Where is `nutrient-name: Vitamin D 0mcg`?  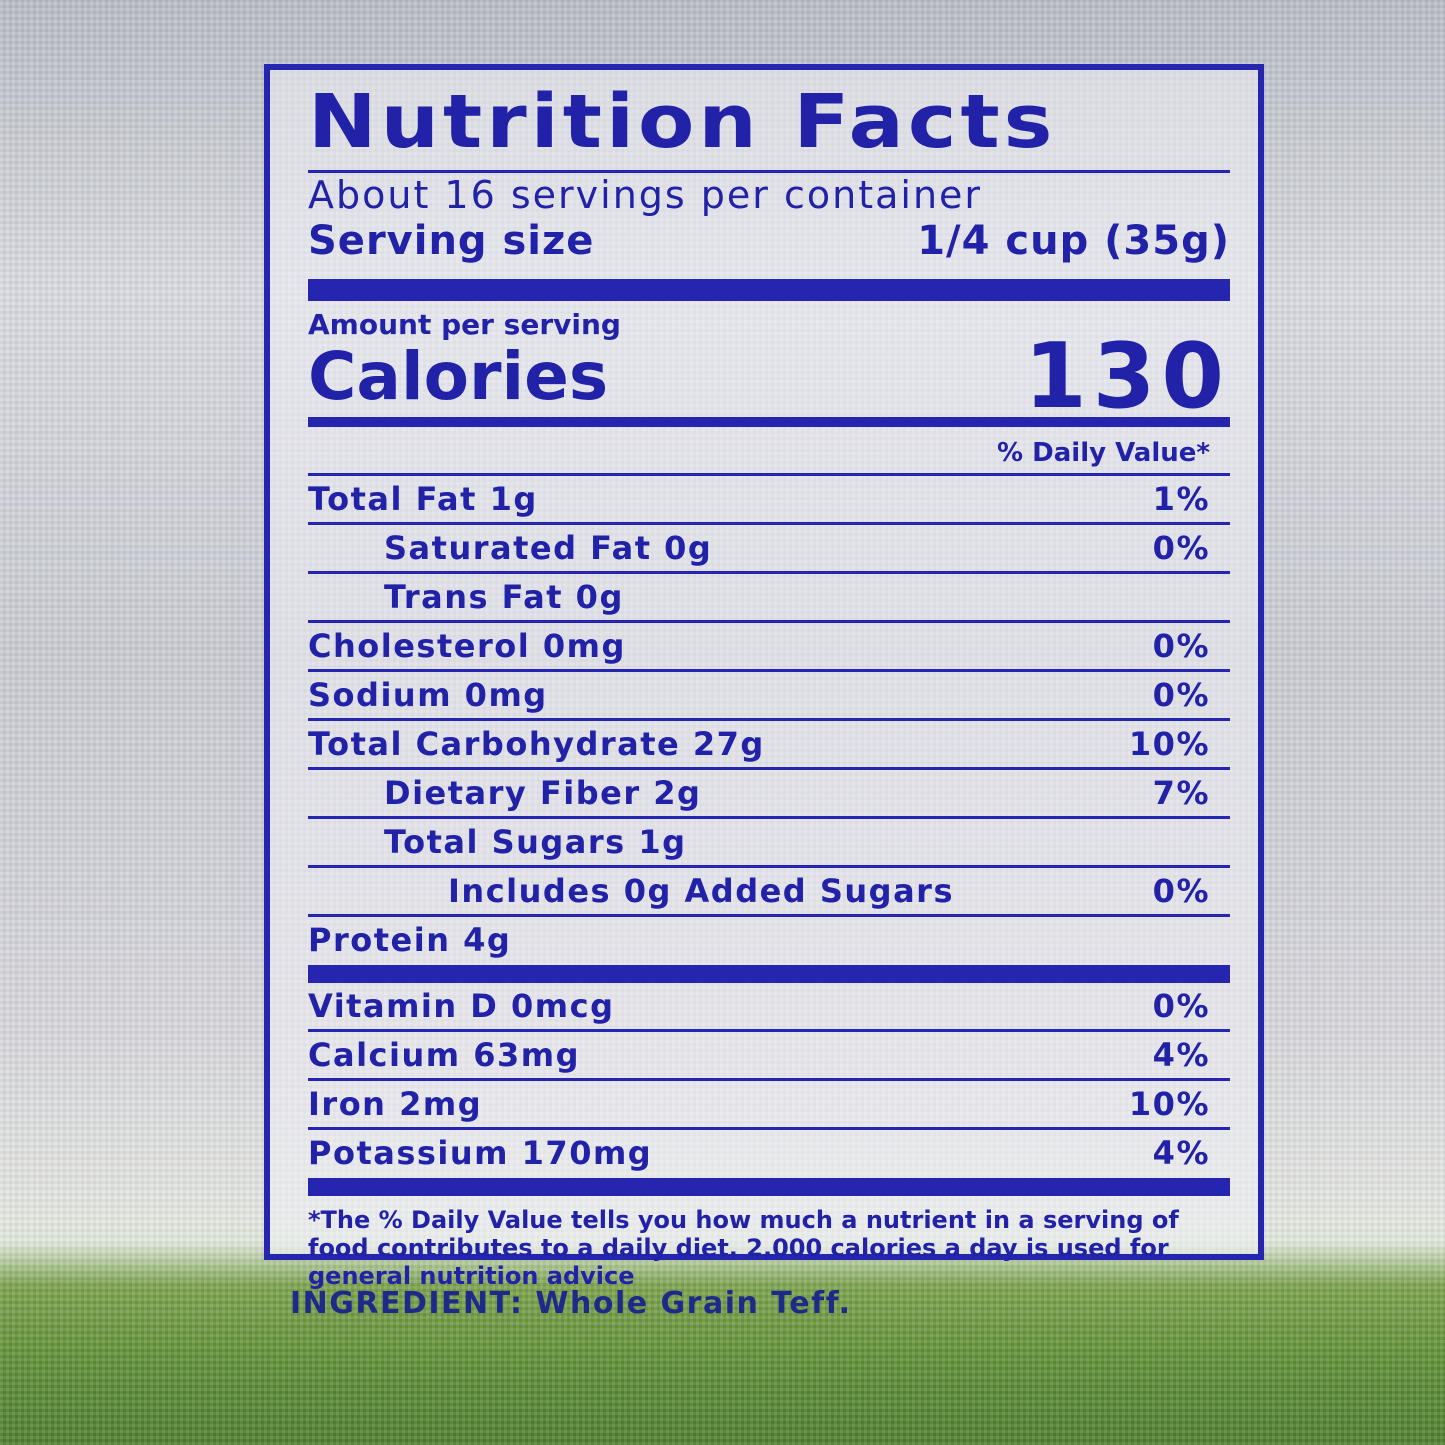 nutrient-name: Vitamin D 0mcg is located at coordinates (461, 1006).